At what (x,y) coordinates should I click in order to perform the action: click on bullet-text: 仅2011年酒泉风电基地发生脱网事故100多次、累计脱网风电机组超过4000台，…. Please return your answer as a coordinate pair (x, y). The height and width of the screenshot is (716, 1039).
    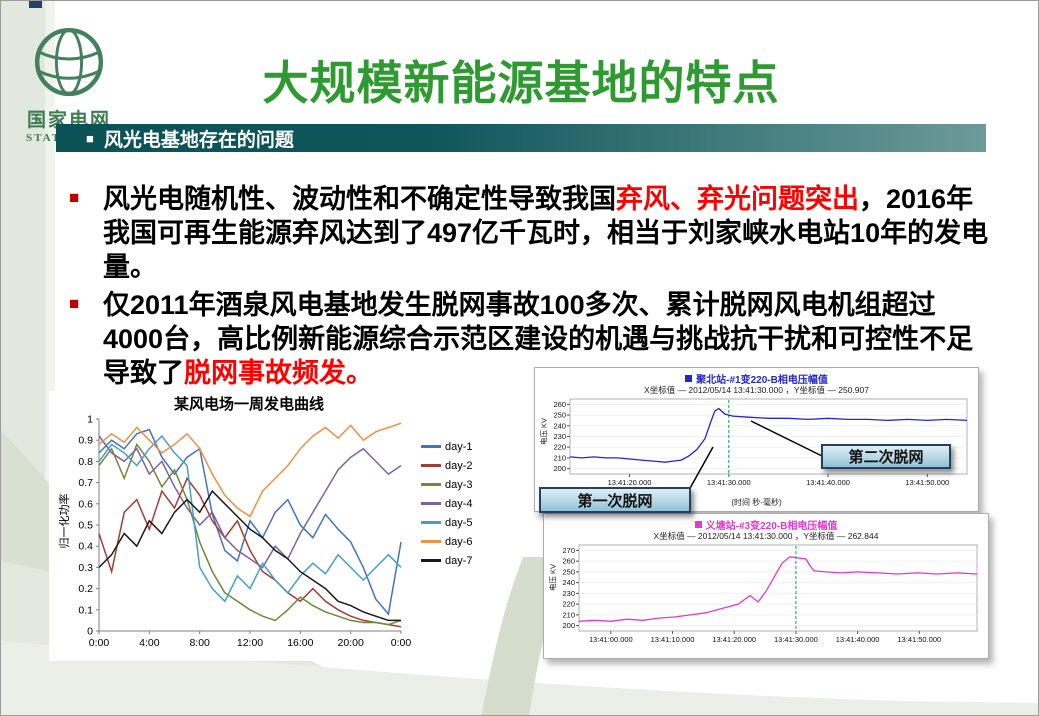
    Looking at the image, I should click on (538, 339).